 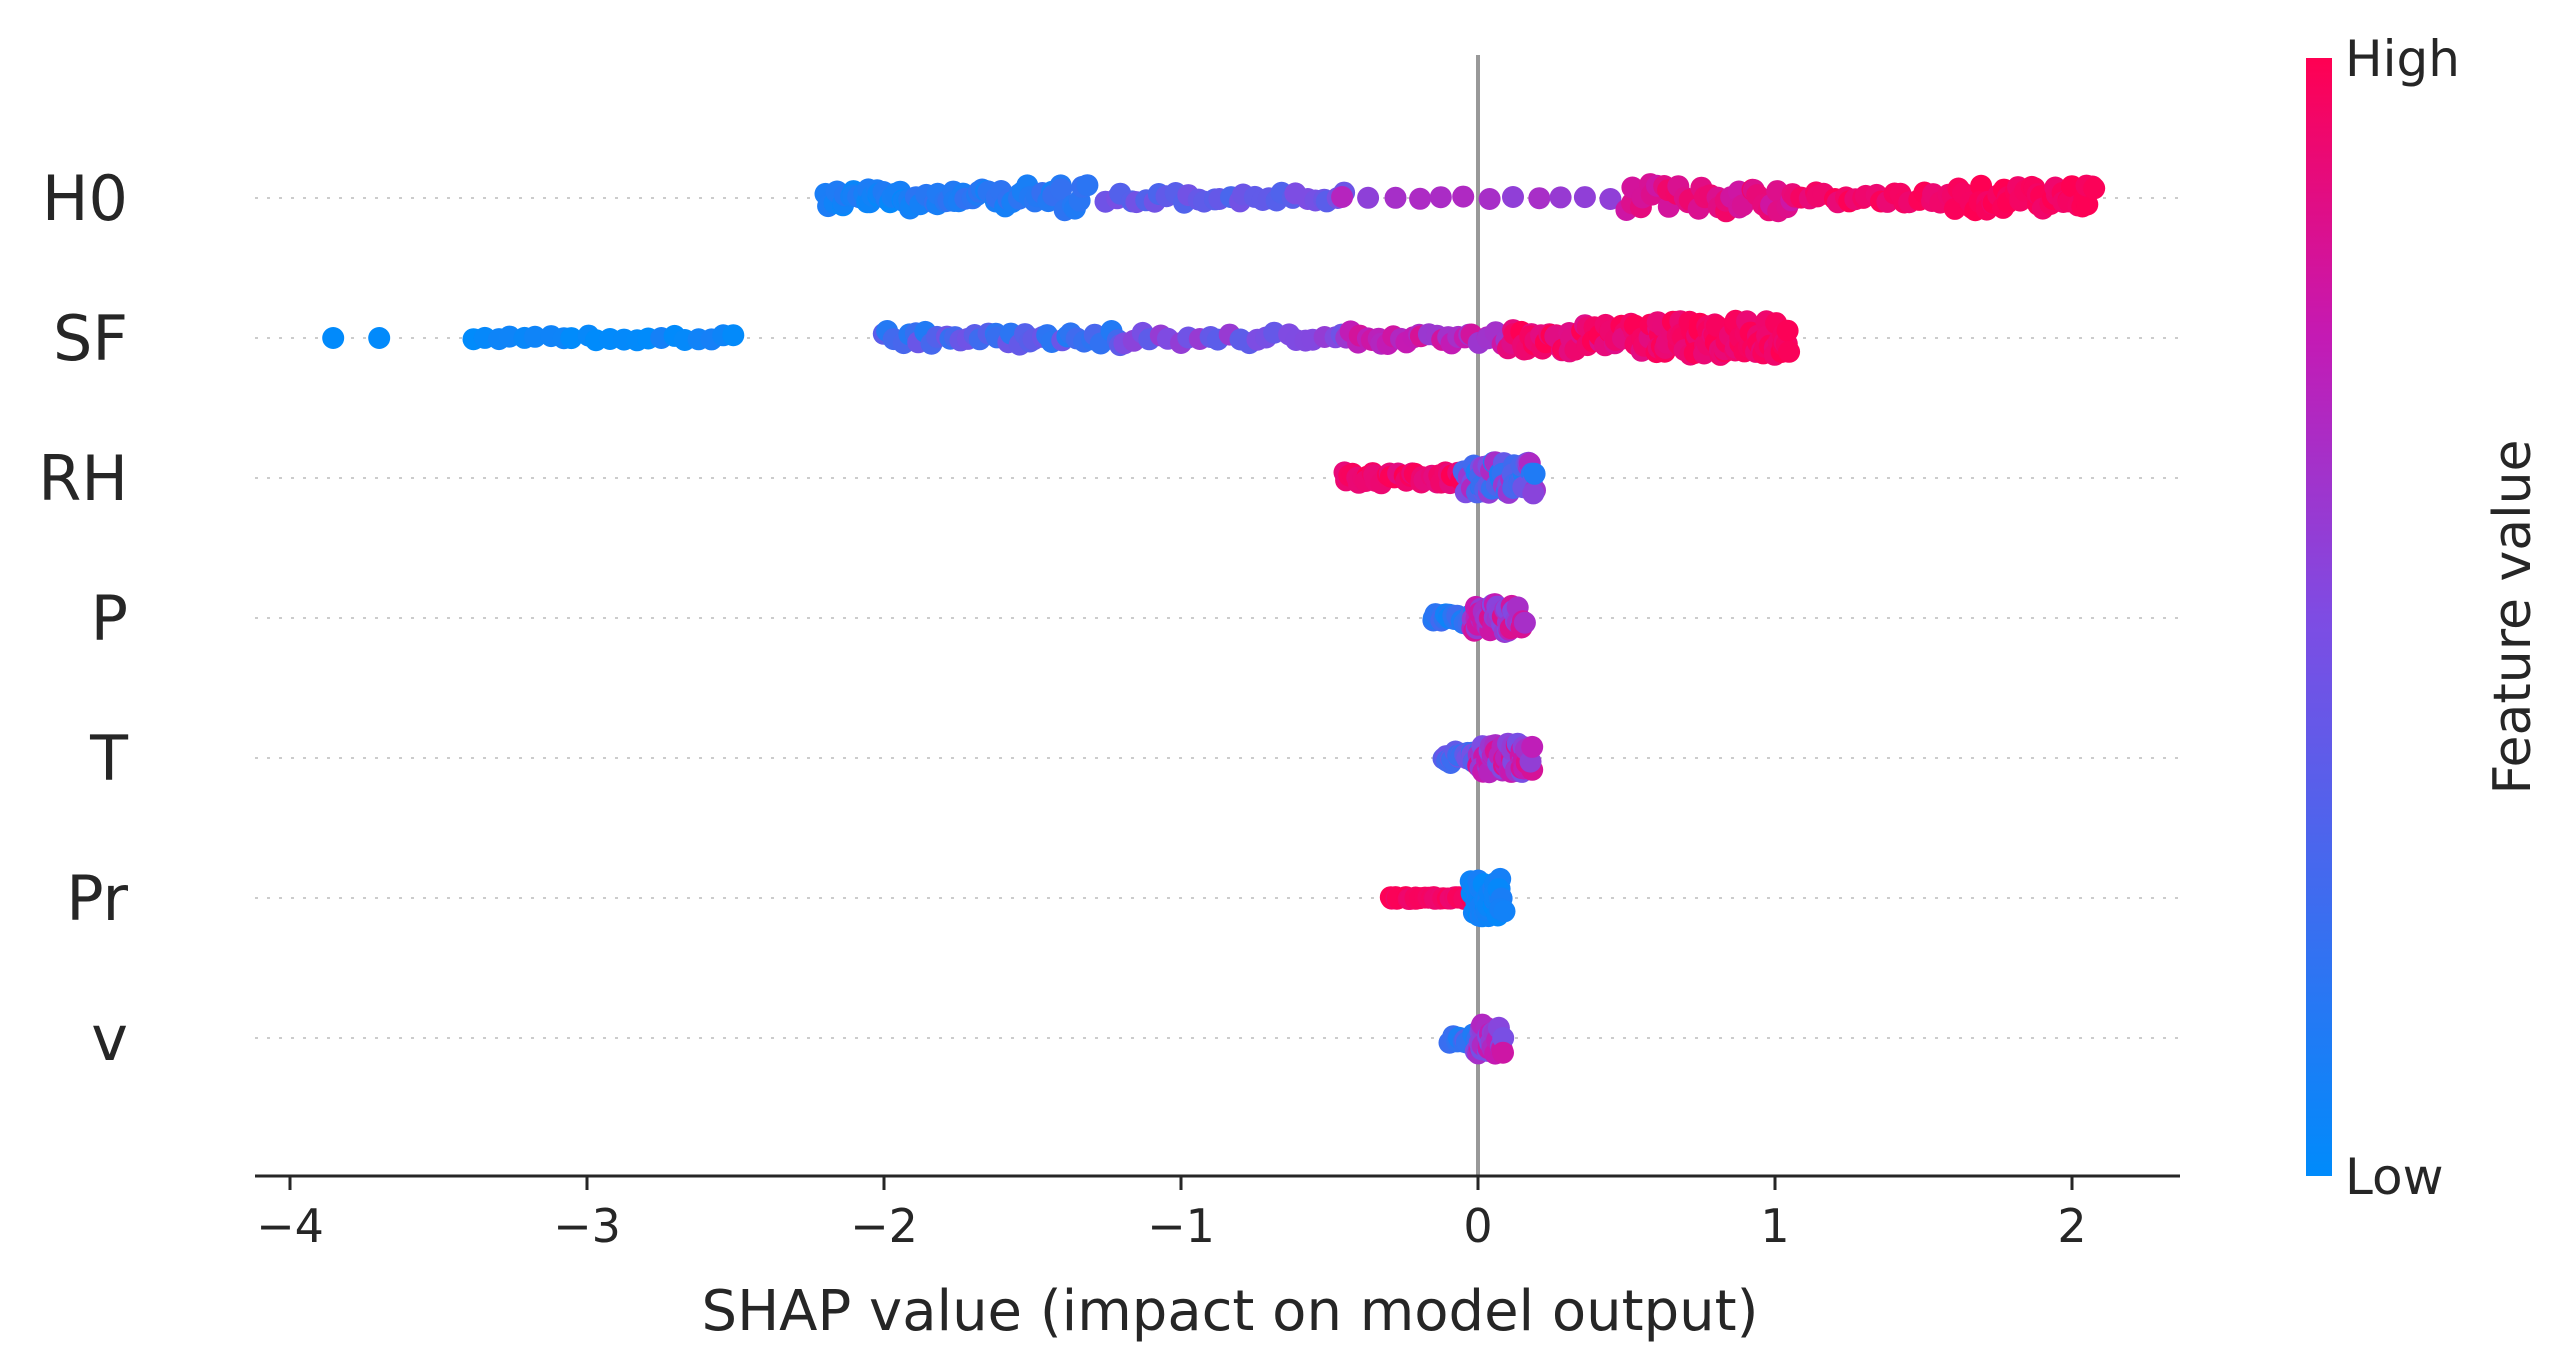 What do you see at coordinates (1532, 746) in the screenshot?
I see `point-t` at bounding box center [1532, 746].